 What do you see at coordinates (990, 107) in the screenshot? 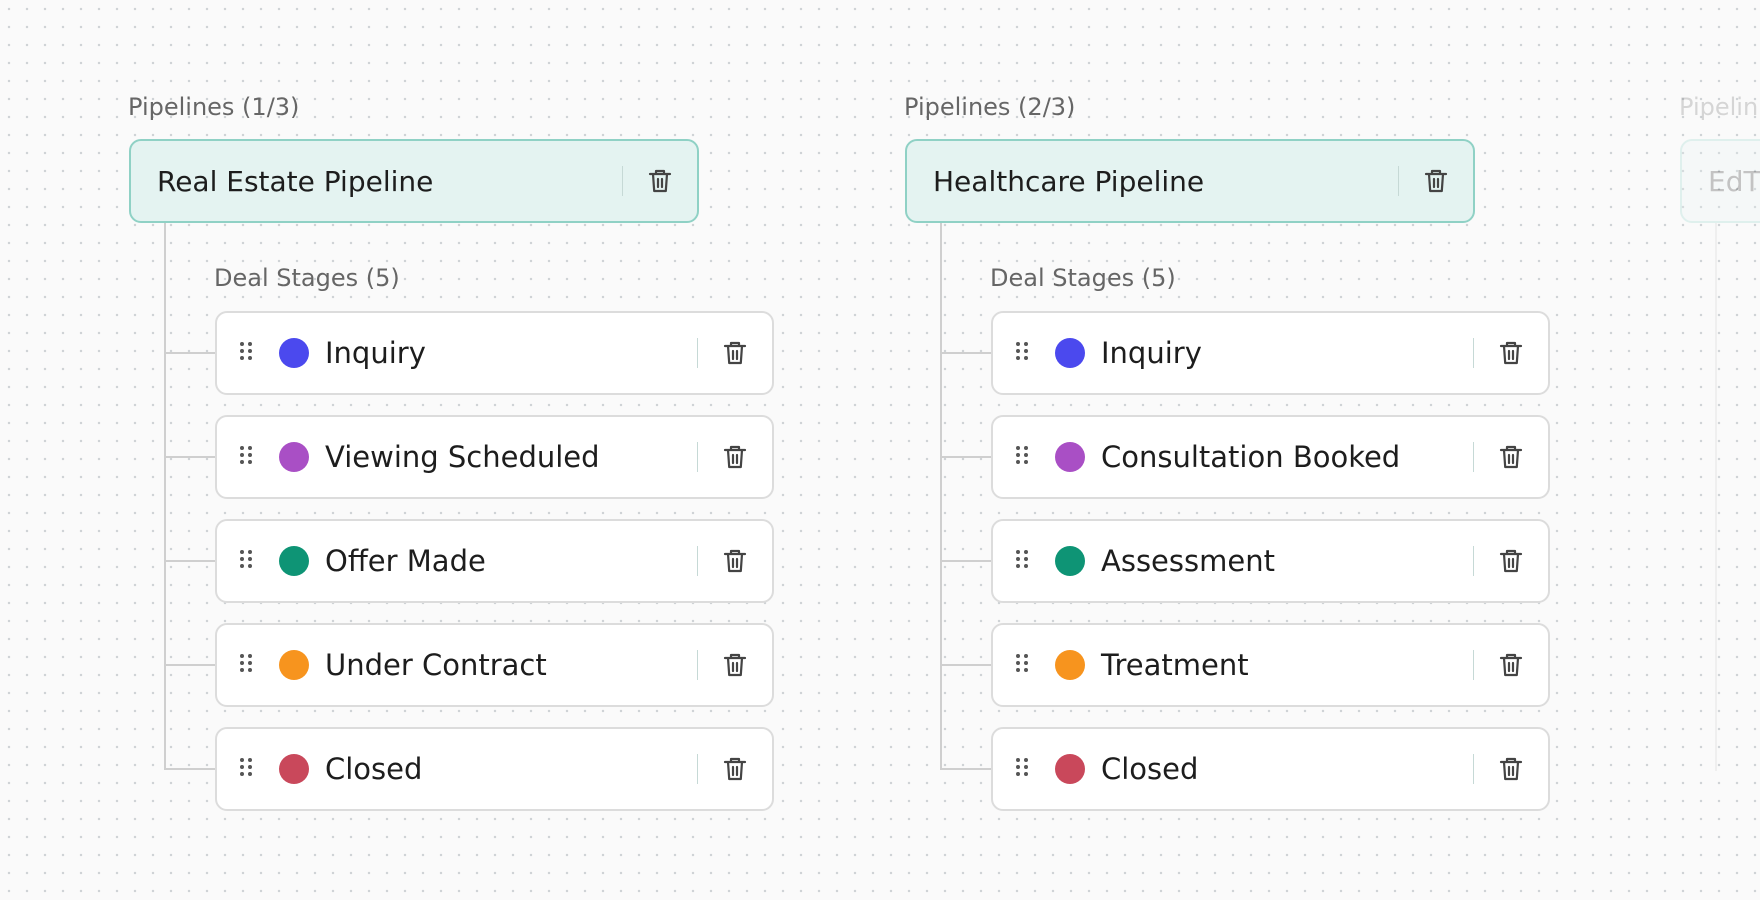
I see `pipeline-label: Pipelines (2/3)` at bounding box center [990, 107].